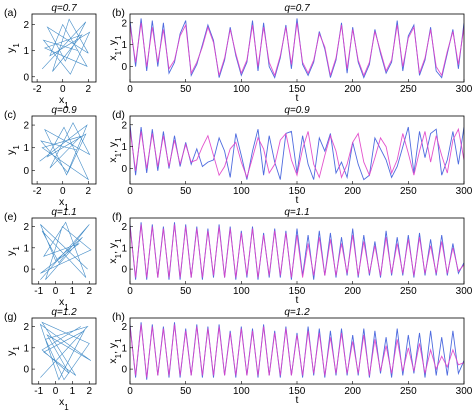 The width and height of the screenshot is (474, 410). What do you see at coordinates (10, 317) in the screenshot?
I see `panel-letter: (g)` at bounding box center [10, 317].